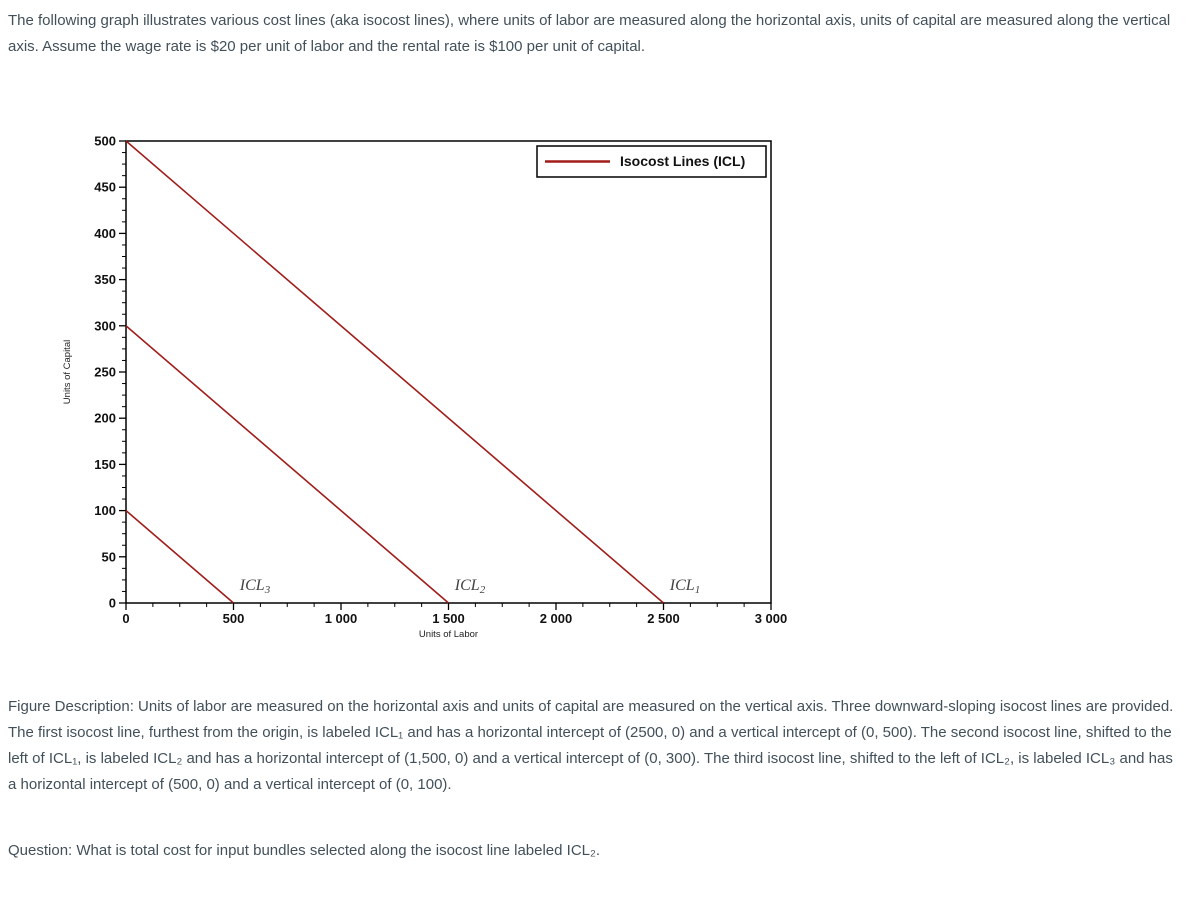 Image resolution: width=1187 pixels, height=914 pixels. I want to click on y-tick-label: 100, so click(105, 510).